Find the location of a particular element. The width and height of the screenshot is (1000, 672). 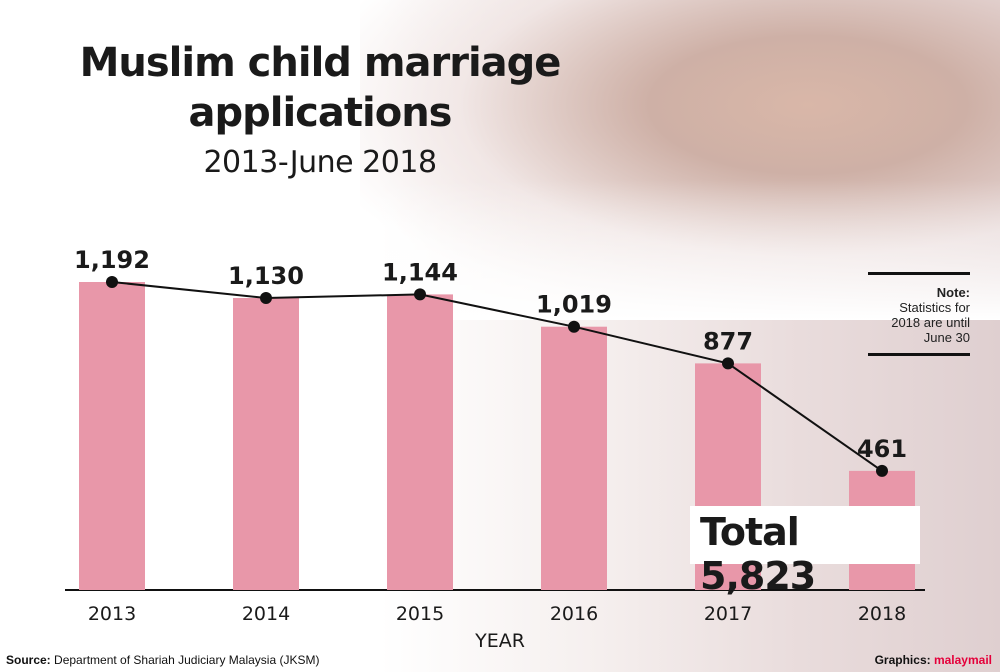

x-axis-label: YEAR is located at coordinates (500, 641).